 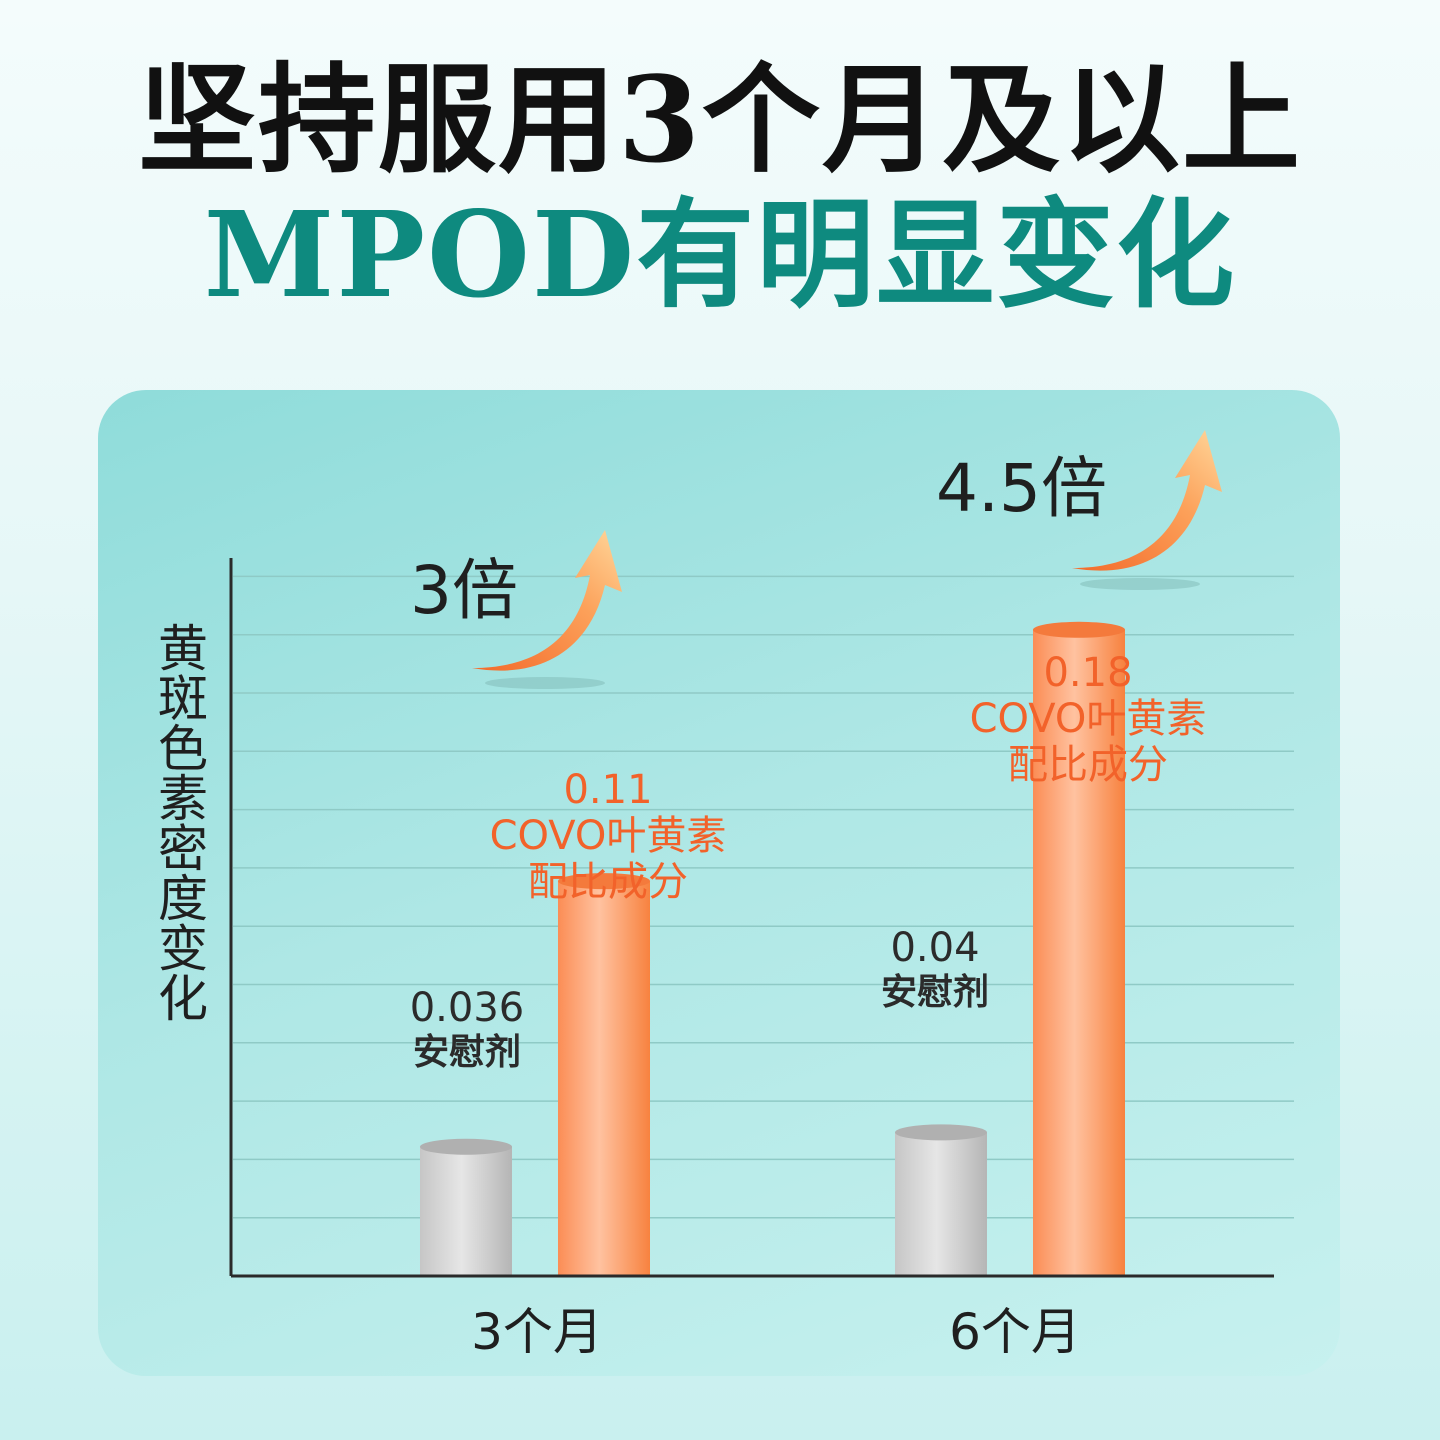 What do you see at coordinates (720, 254) in the screenshot?
I see `headline-line-2: MPOD有明显变化` at bounding box center [720, 254].